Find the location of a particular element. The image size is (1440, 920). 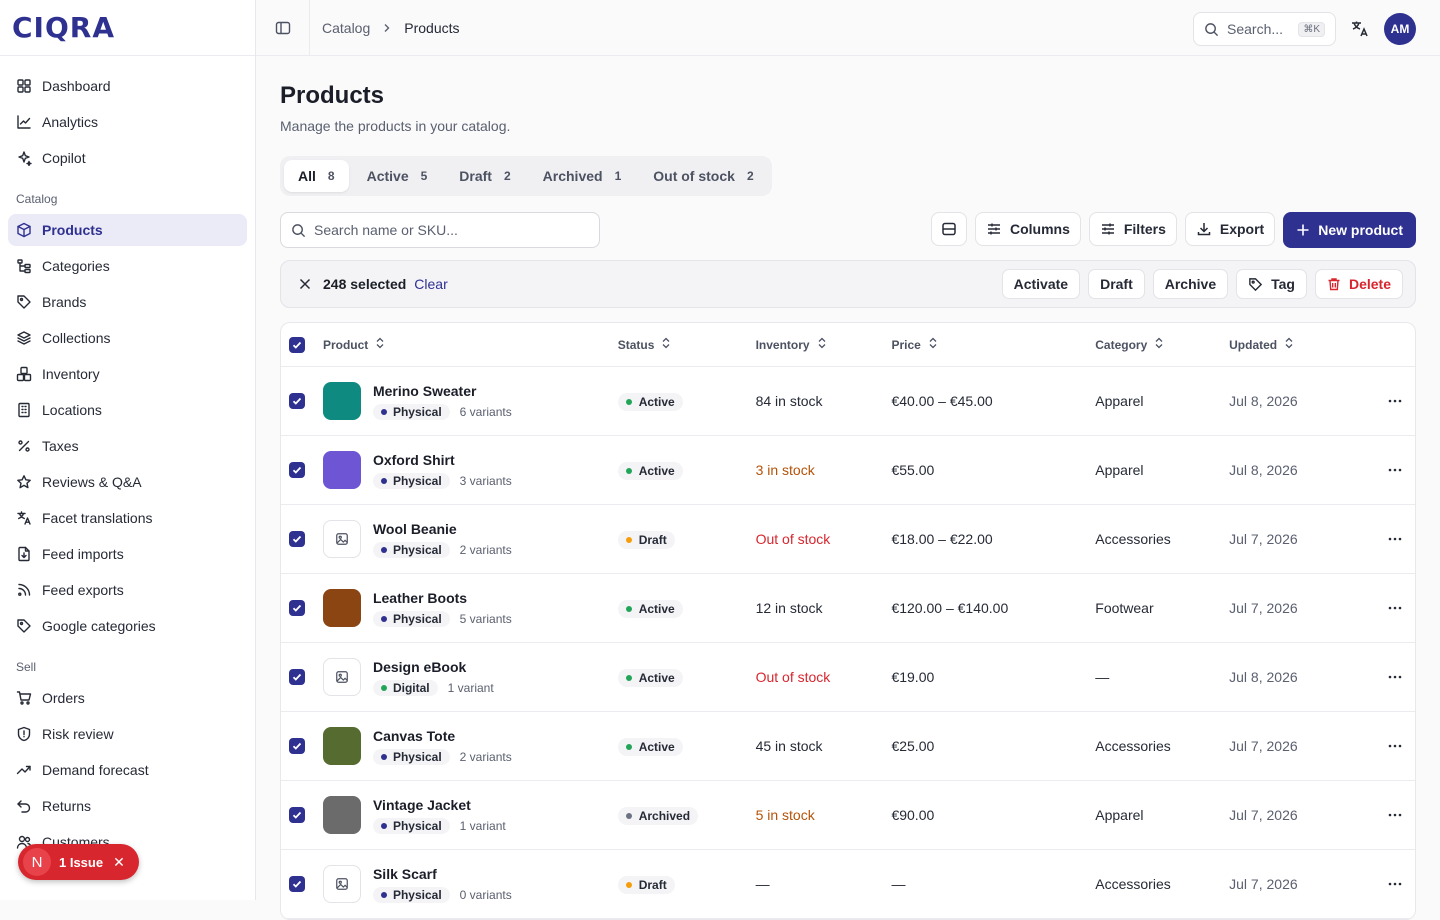

product-name: Wool Beanie is located at coordinates (414, 528).